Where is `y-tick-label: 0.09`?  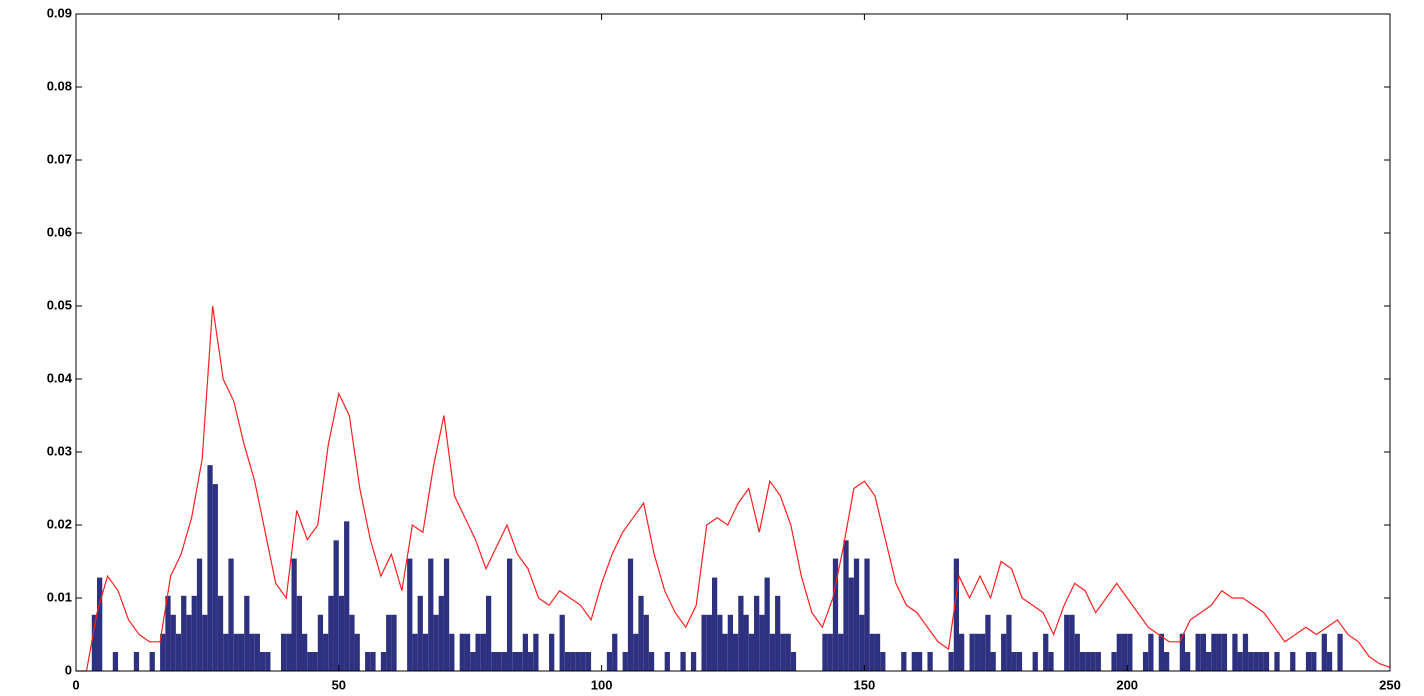 y-tick-label: 0.09 is located at coordinates (59, 12).